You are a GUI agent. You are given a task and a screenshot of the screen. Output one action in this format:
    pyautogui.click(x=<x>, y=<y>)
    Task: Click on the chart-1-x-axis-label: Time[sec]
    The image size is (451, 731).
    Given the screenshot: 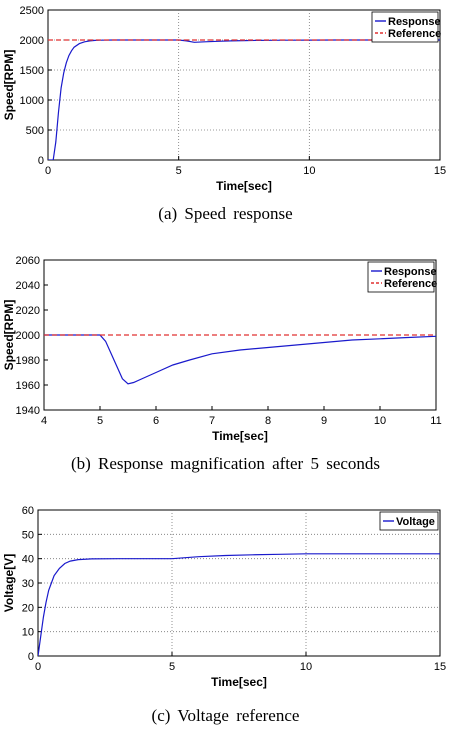 What is the action you would take?
    pyautogui.click(x=240, y=436)
    